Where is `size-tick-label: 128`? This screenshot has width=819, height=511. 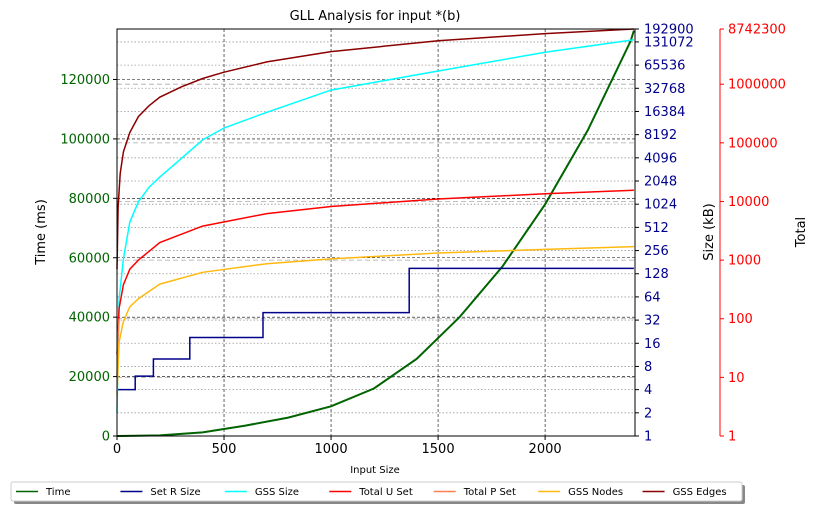 size-tick-label: 128 is located at coordinates (656, 274).